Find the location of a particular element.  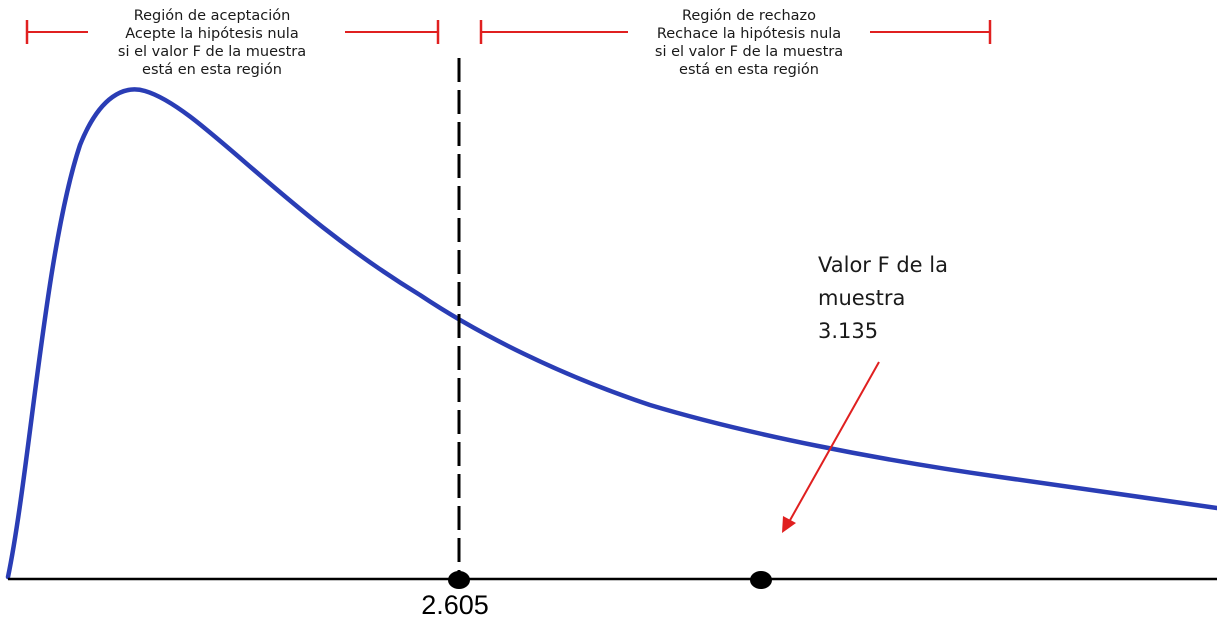

acceptance-region-condition: si el valor F de la muestra is located at coordinates (212, 52).